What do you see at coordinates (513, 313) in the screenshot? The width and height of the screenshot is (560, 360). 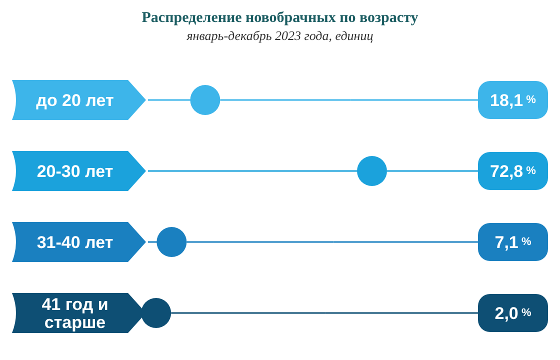 I see `data-label: 2,0 %` at bounding box center [513, 313].